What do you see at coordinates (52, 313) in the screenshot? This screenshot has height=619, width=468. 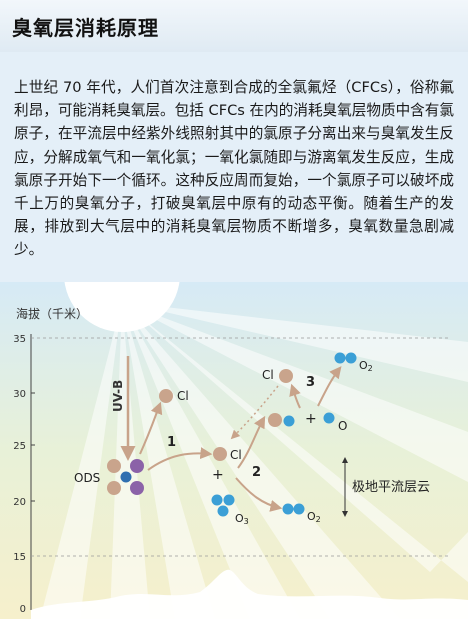 I see `altitude-axis-label: 海拔（千米）` at bounding box center [52, 313].